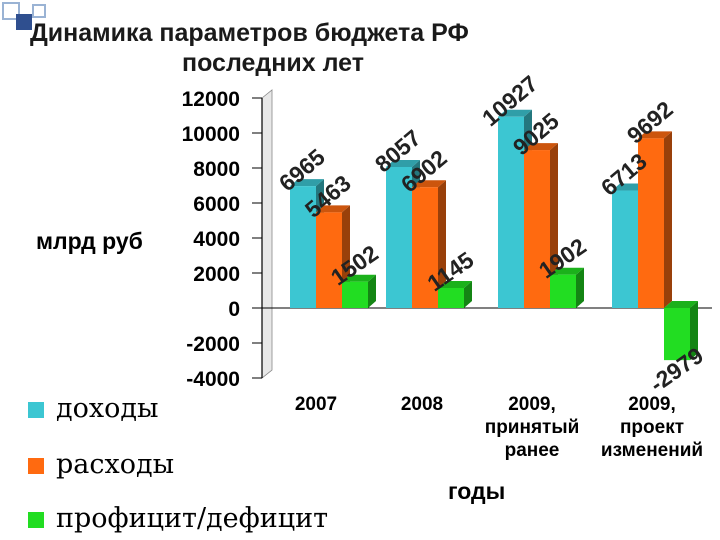  Describe the element at coordinates (355, 294) in the screenshot. I see `bar-профицит/дефицит-1` at that location.